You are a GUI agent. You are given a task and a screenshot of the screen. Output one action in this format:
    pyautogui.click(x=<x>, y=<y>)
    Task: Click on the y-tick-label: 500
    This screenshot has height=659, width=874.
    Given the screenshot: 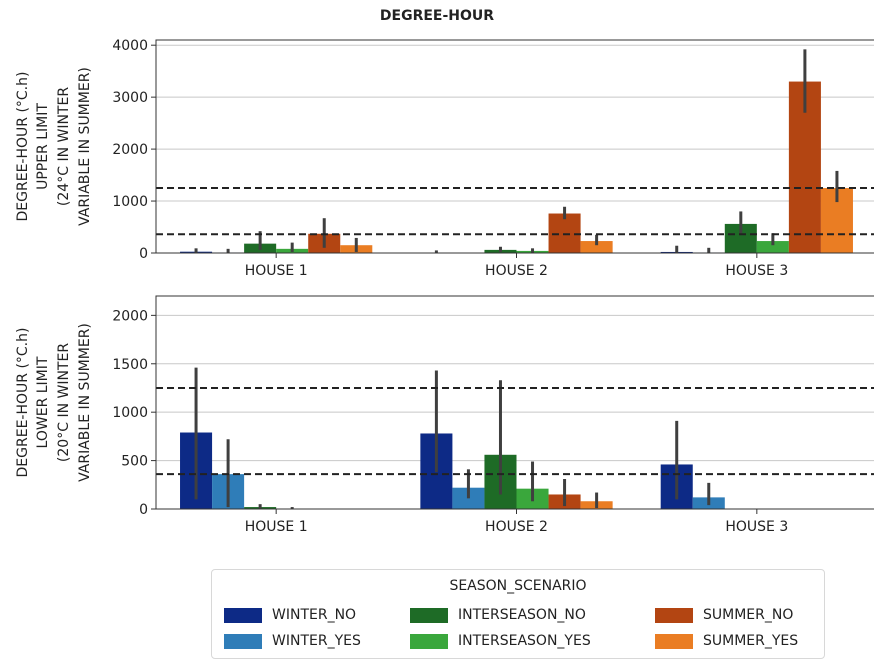 What is the action you would take?
    pyautogui.click(x=134, y=462)
    